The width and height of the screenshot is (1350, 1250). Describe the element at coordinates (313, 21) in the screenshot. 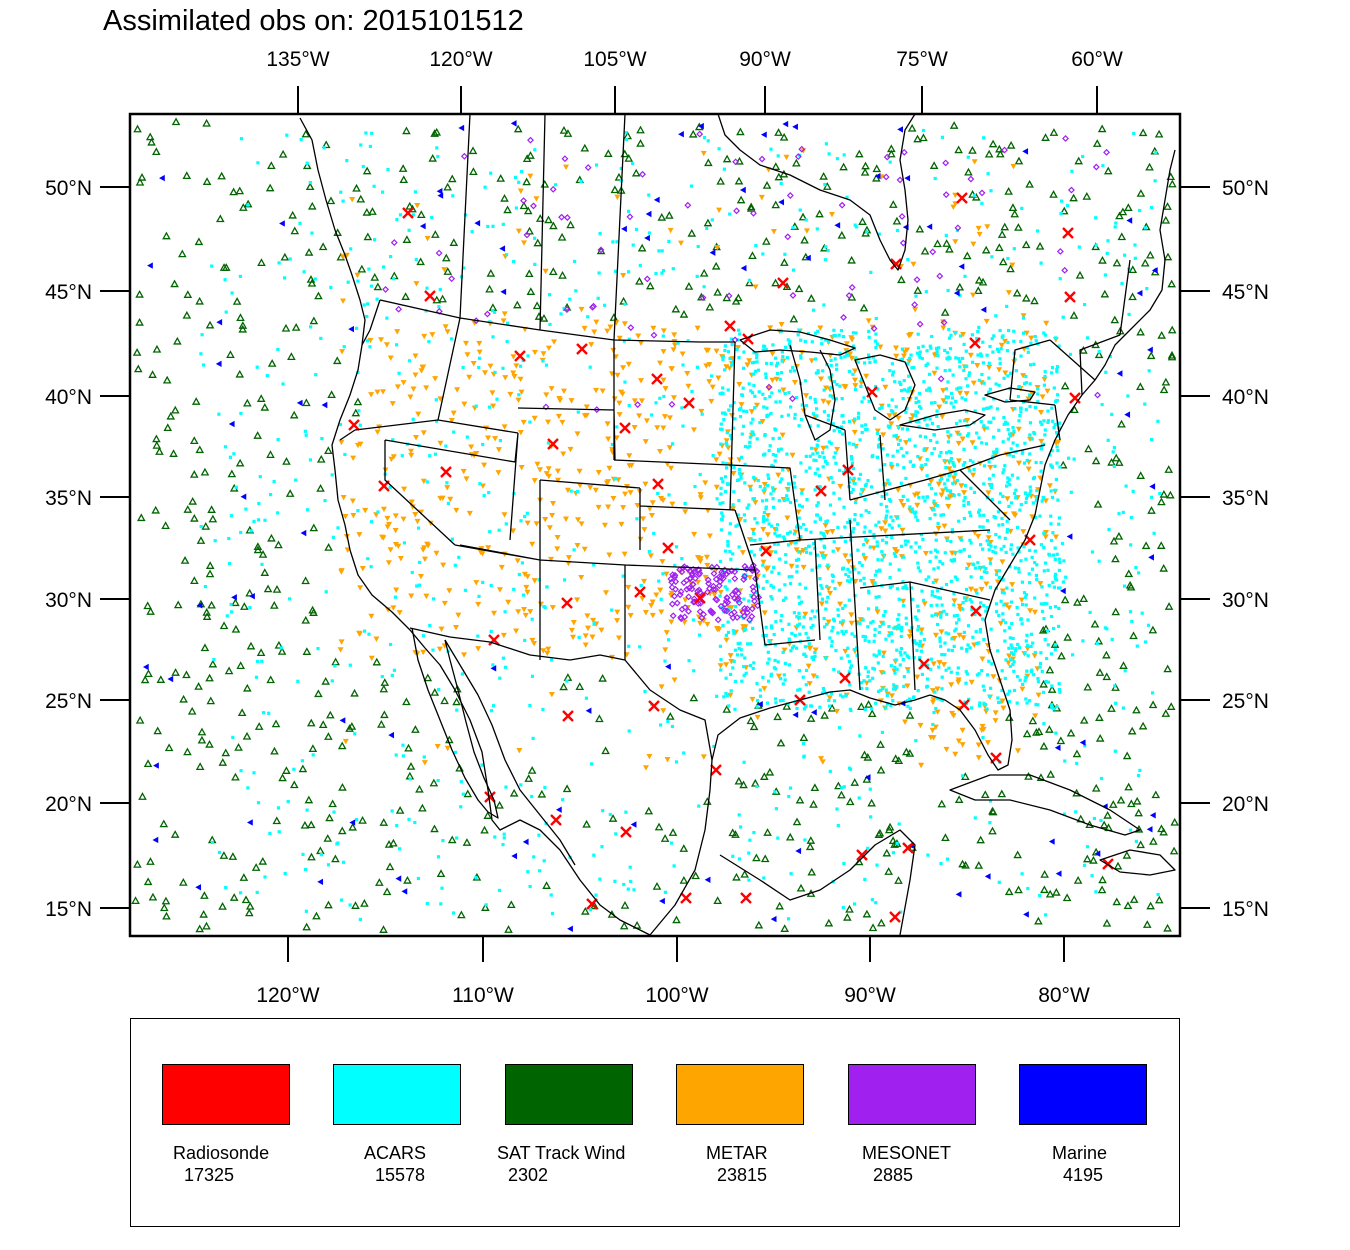

I see `page-title: Assimilated obs on: 2015101512` at that location.